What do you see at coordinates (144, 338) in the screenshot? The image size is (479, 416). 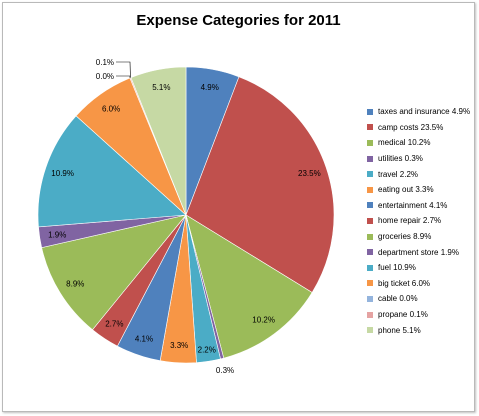 I see `data-label-entertainment: 4.1%` at bounding box center [144, 338].